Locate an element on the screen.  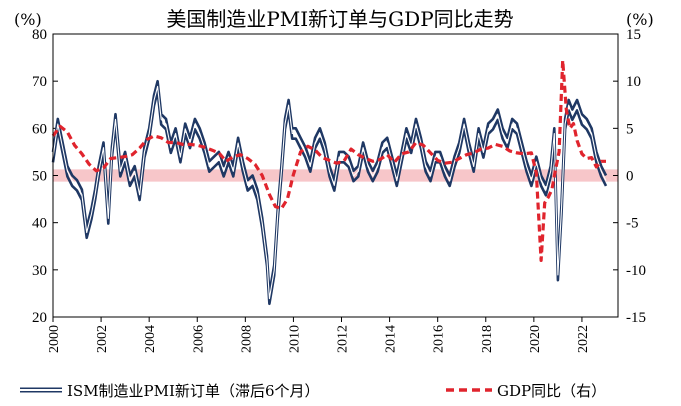
right-tick-label--15: -15 is located at coordinates (636, 318).